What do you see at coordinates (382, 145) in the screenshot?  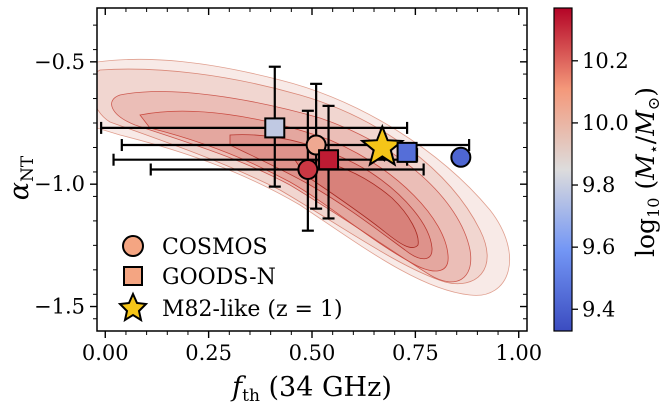 I see `m82-point` at bounding box center [382, 145].